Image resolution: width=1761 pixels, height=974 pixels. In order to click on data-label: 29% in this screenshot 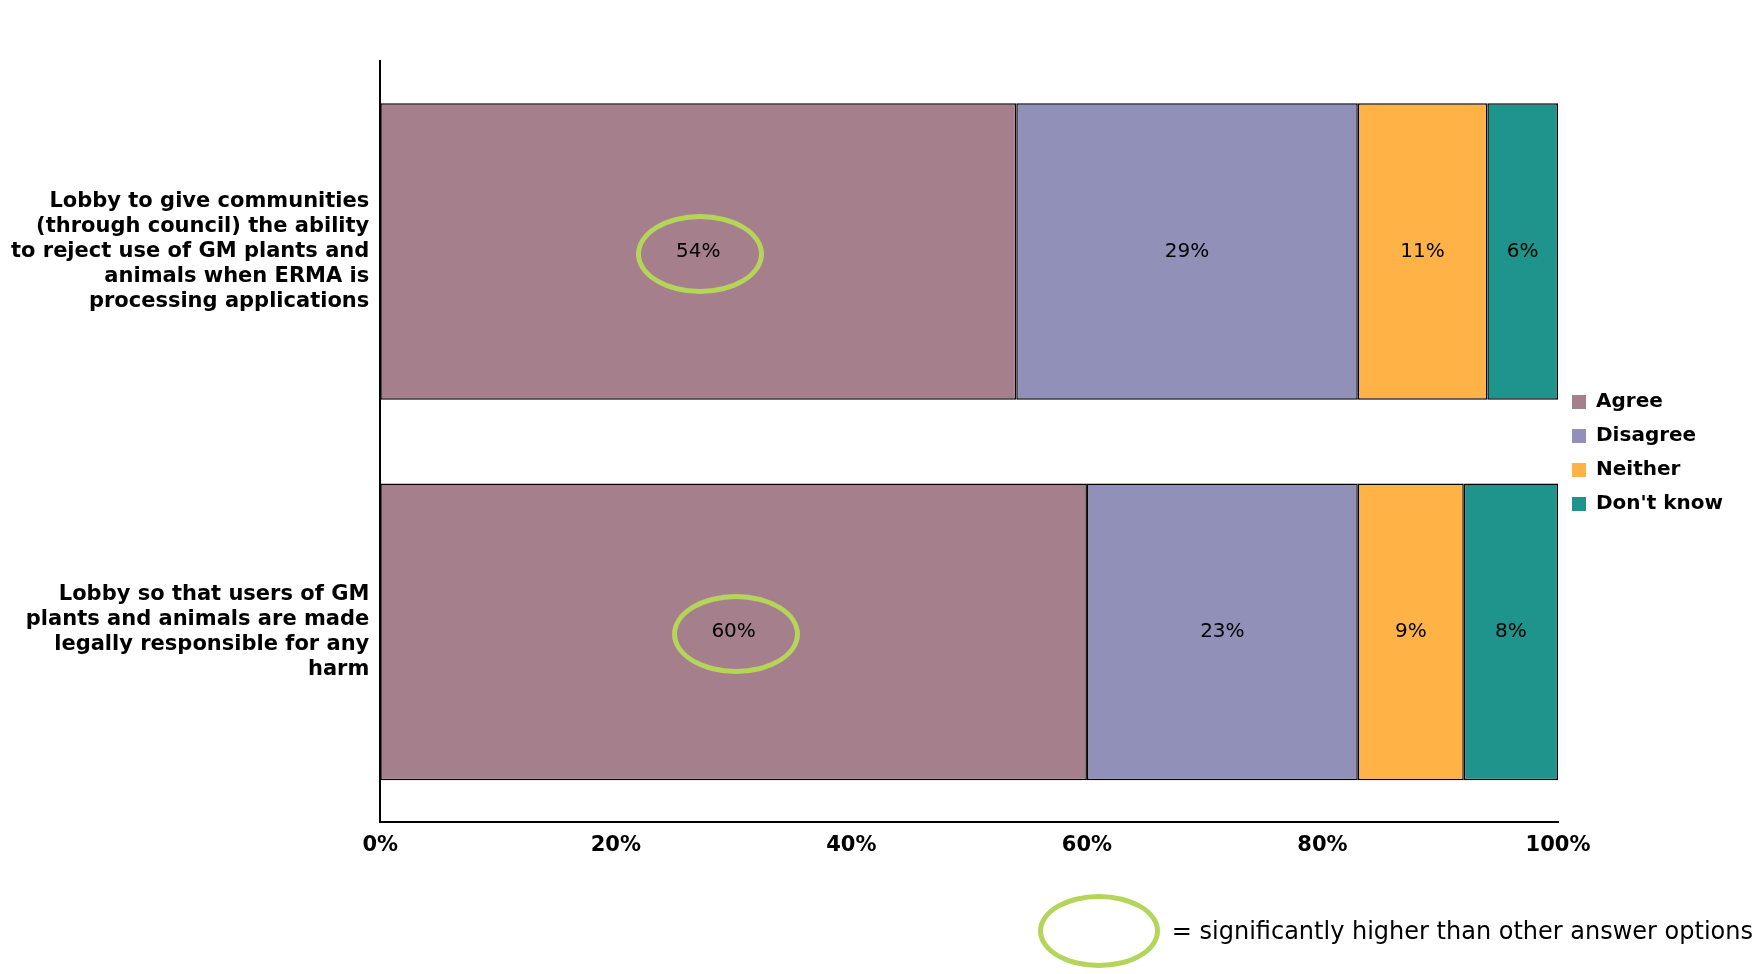, I will do `click(1187, 249)`.